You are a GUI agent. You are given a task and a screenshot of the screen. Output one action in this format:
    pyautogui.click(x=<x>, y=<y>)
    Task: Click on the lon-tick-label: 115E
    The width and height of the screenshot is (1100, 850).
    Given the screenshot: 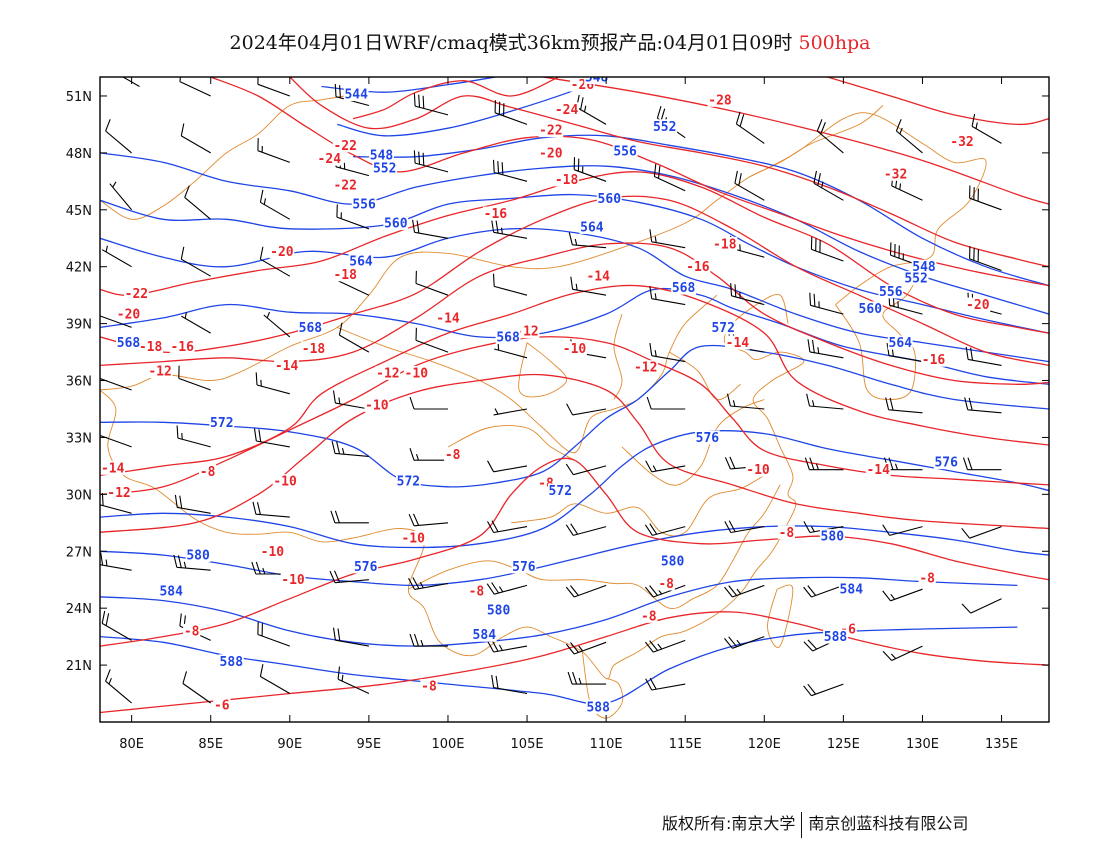 What is the action you would take?
    pyautogui.click(x=685, y=744)
    